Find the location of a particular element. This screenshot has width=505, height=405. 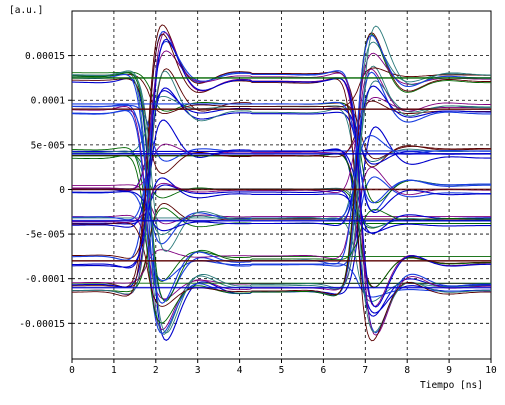

y-tick-label: 5e-005 is located at coordinates (48, 145).